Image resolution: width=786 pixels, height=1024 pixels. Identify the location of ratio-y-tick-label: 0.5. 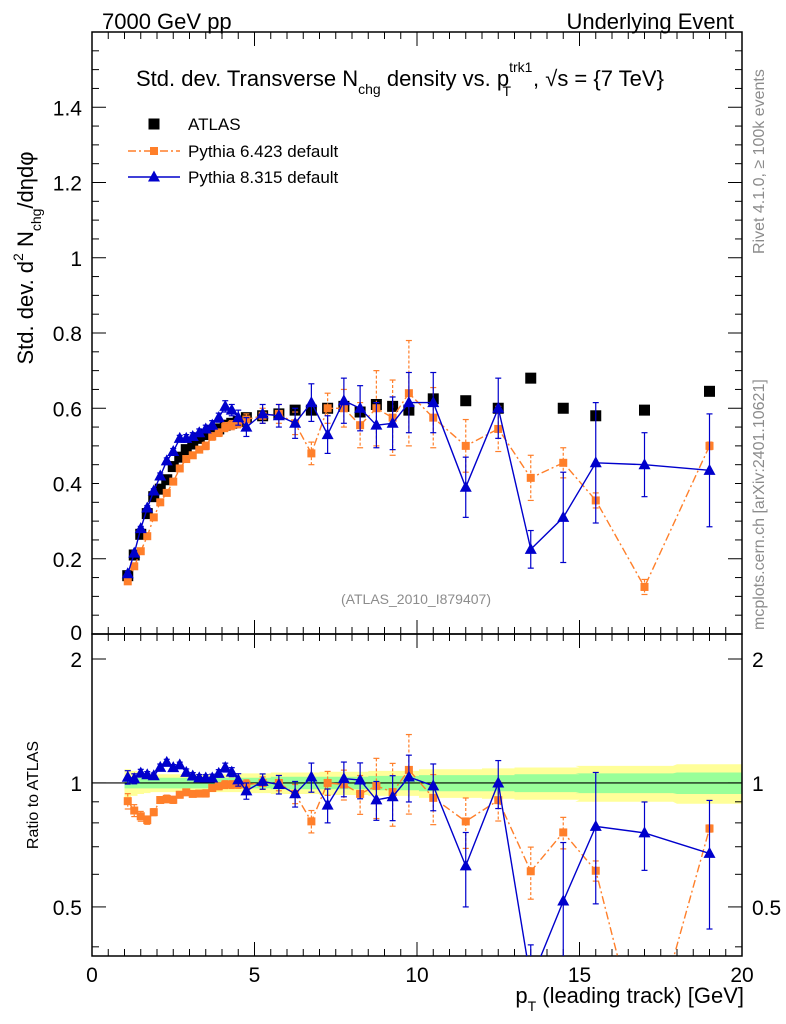
(67, 908).